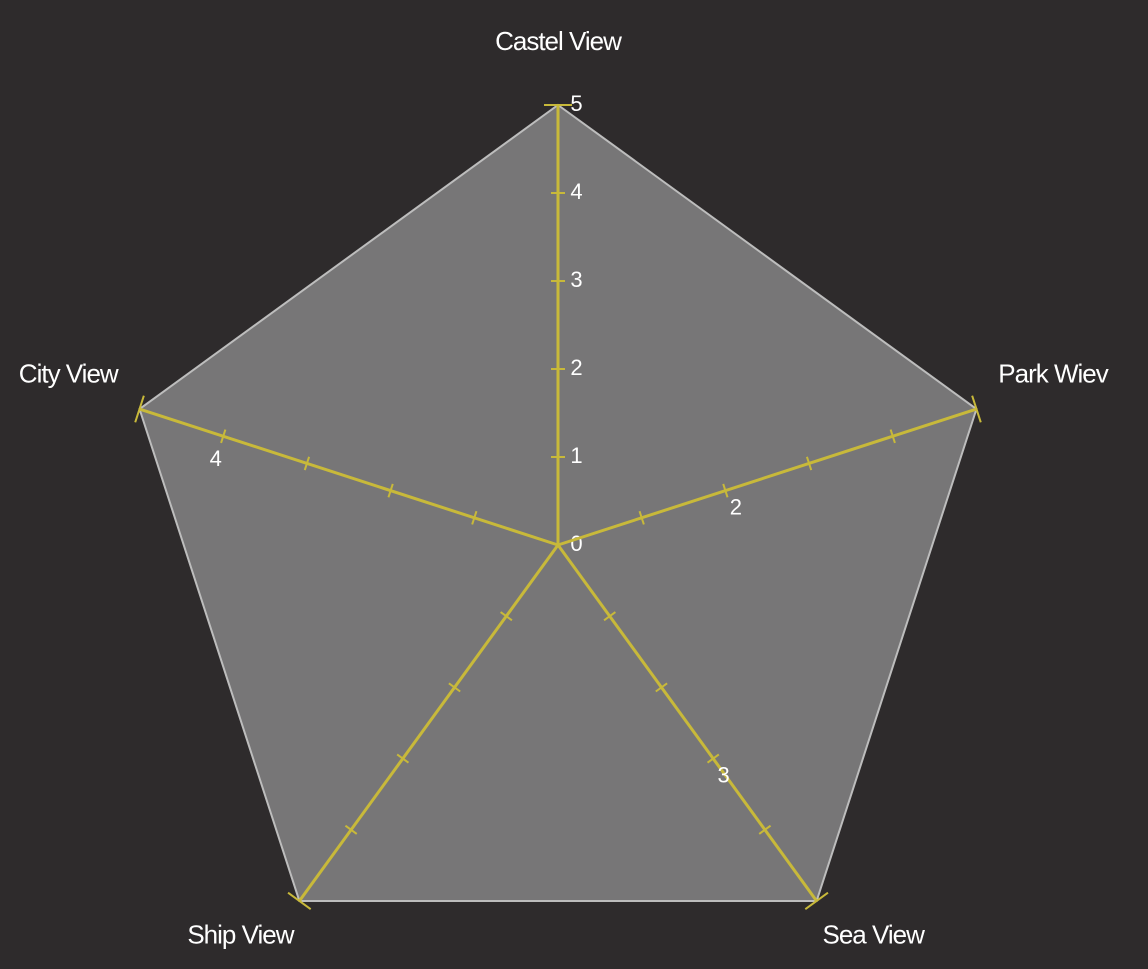 Image resolution: width=1148 pixels, height=969 pixels. What do you see at coordinates (240, 934) in the screenshot?
I see `category-label: Ship View` at bounding box center [240, 934].